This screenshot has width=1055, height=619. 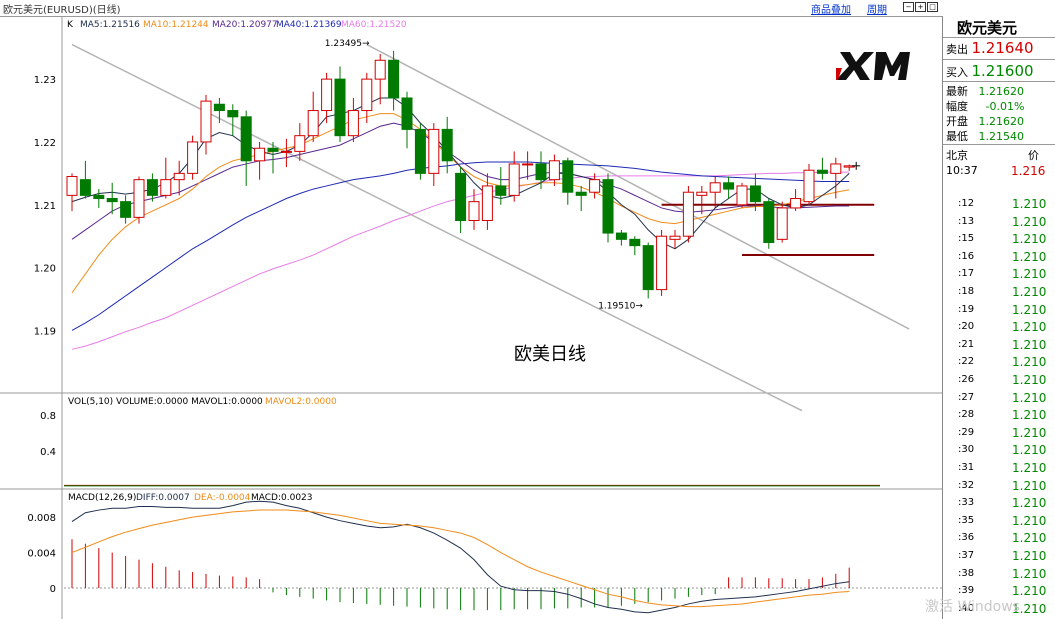 I want to click on chart-annotation: 欧美日线, so click(x=550, y=354).